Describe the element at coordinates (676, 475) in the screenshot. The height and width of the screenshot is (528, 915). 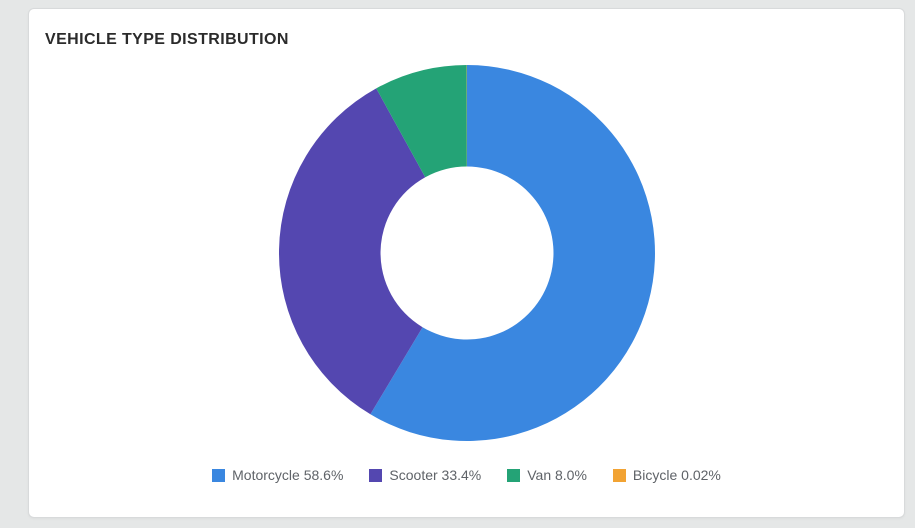
I see `legend-label: Bicycle 0.02%` at that location.